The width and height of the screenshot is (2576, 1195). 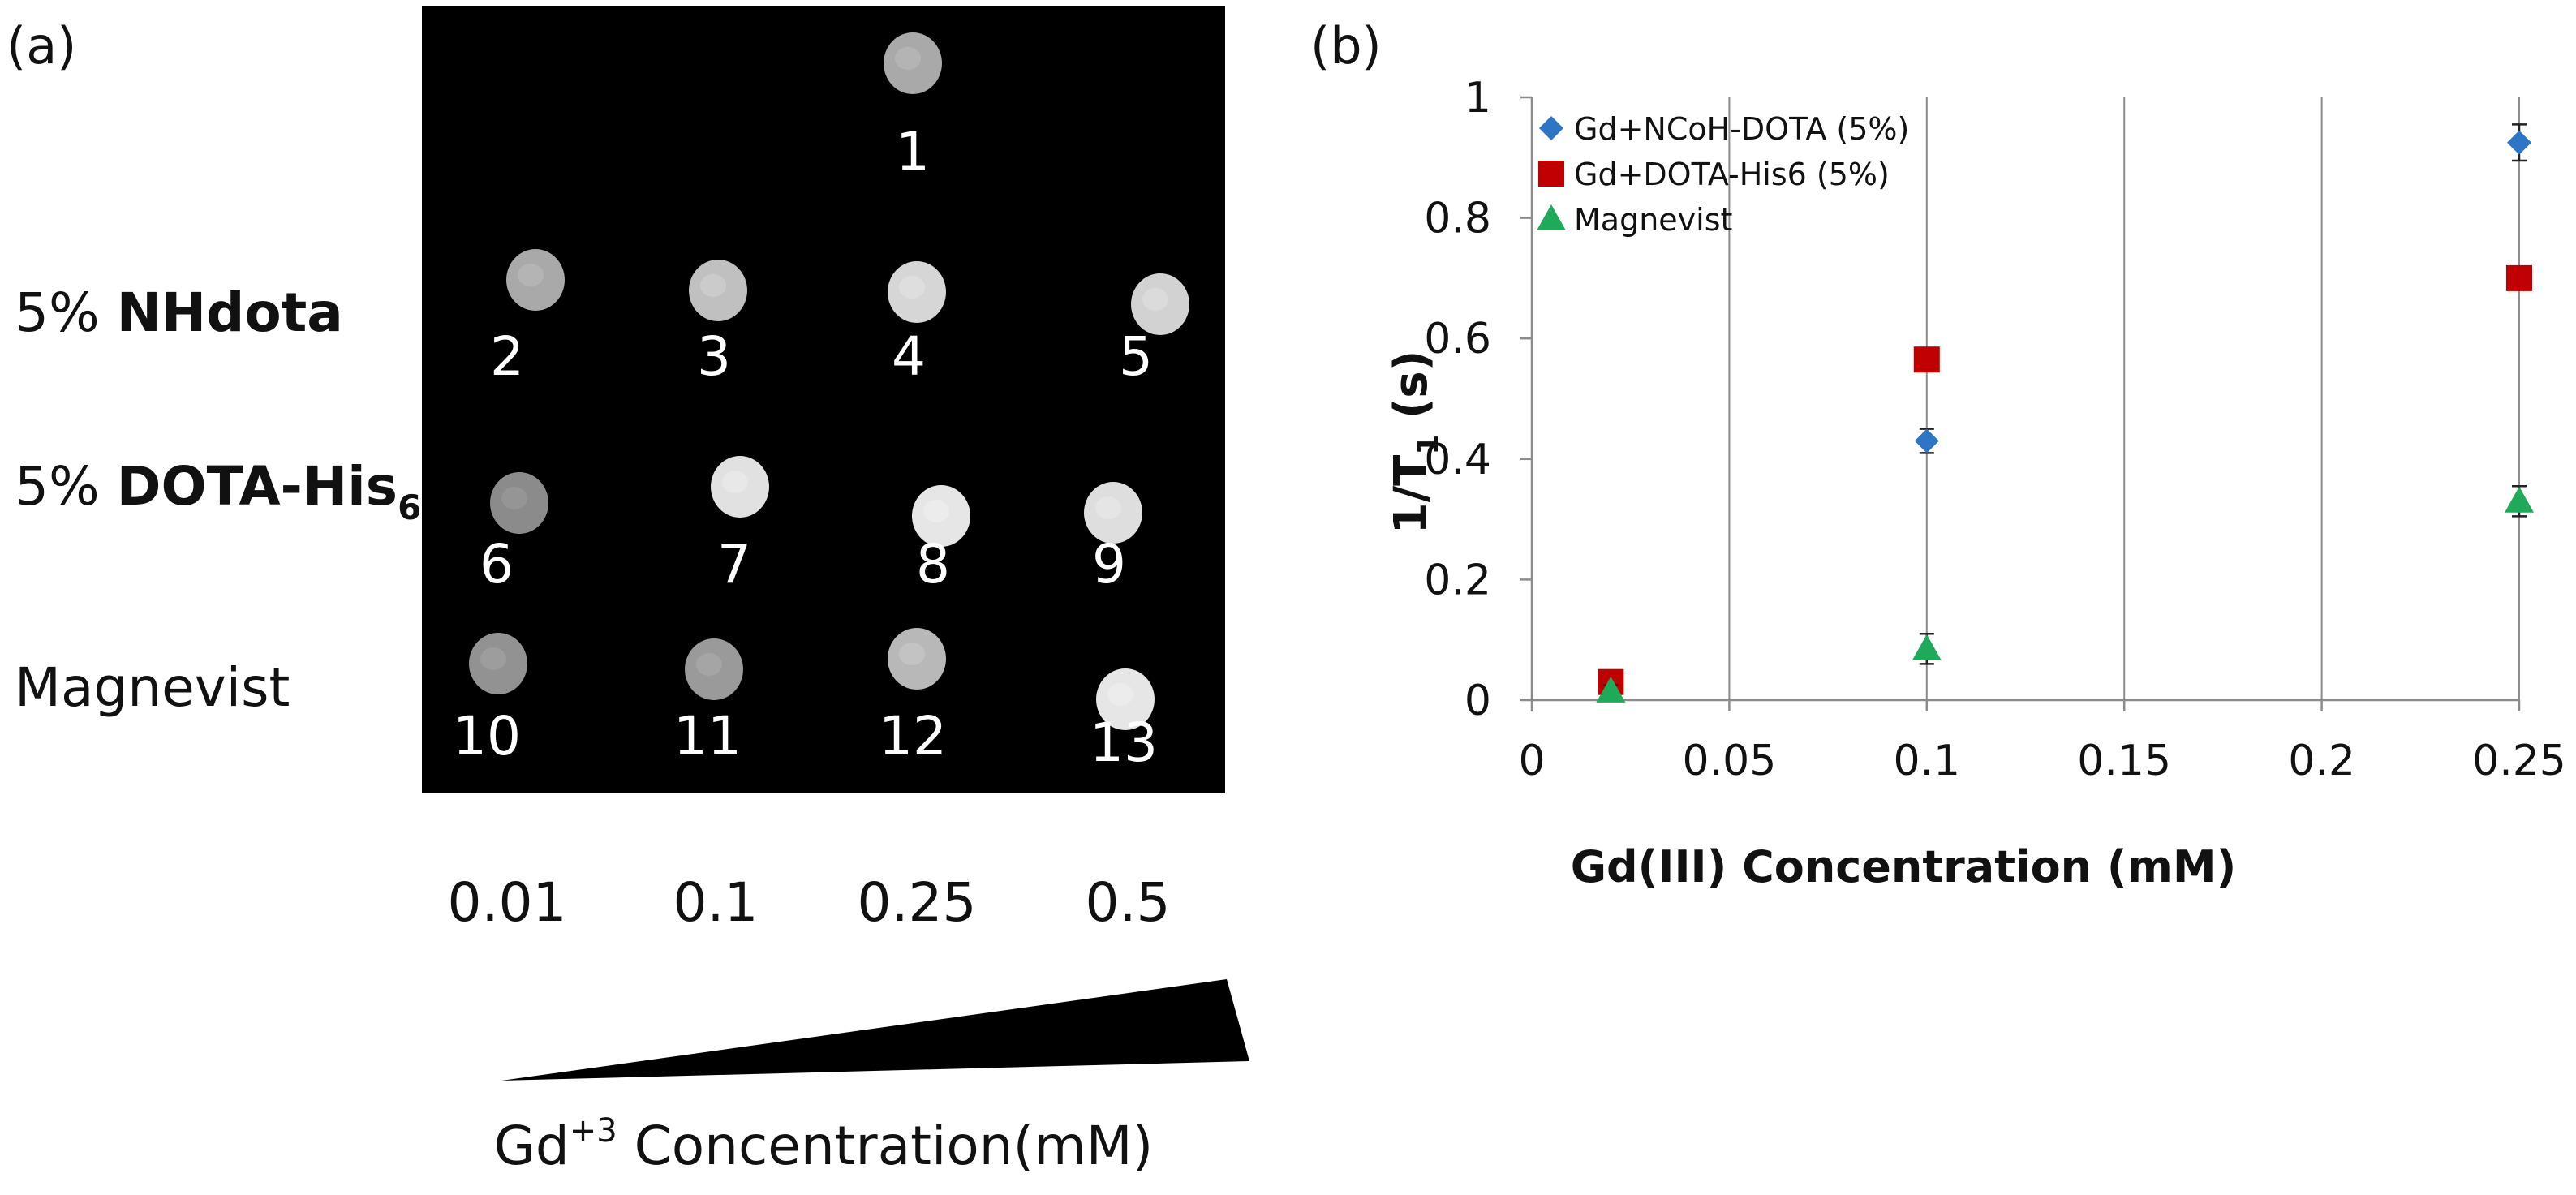 I want to click on concentration-label-3: 0.5, so click(x=1128, y=902).